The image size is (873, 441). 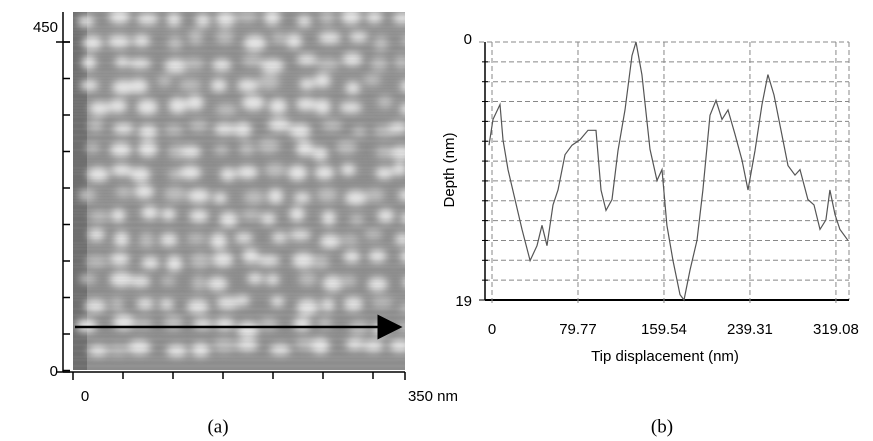 What do you see at coordinates (433, 396) in the screenshot?
I see `x-tick-label: 350 nm` at bounding box center [433, 396].